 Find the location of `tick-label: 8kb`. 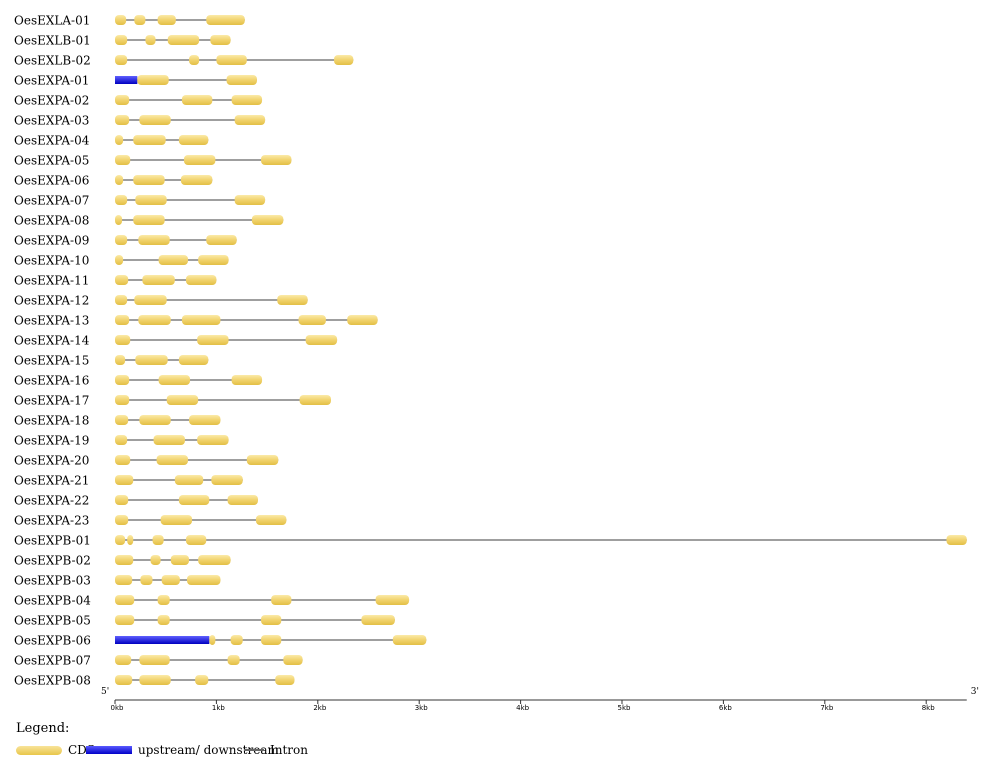

tick-label: 8kb is located at coordinates (929, 708).